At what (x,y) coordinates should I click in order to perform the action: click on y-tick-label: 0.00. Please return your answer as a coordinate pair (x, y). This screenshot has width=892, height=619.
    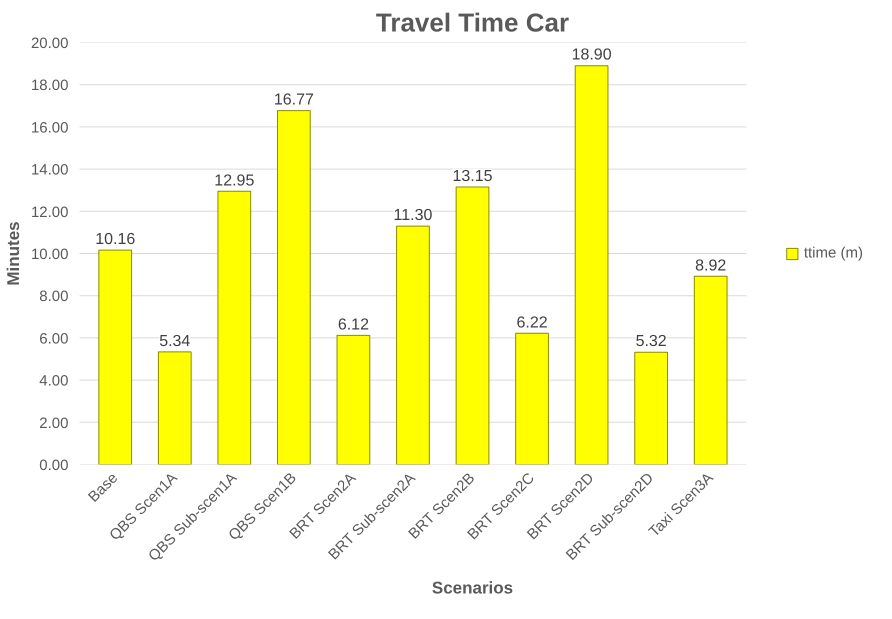
    Looking at the image, I should click on (54, 465).